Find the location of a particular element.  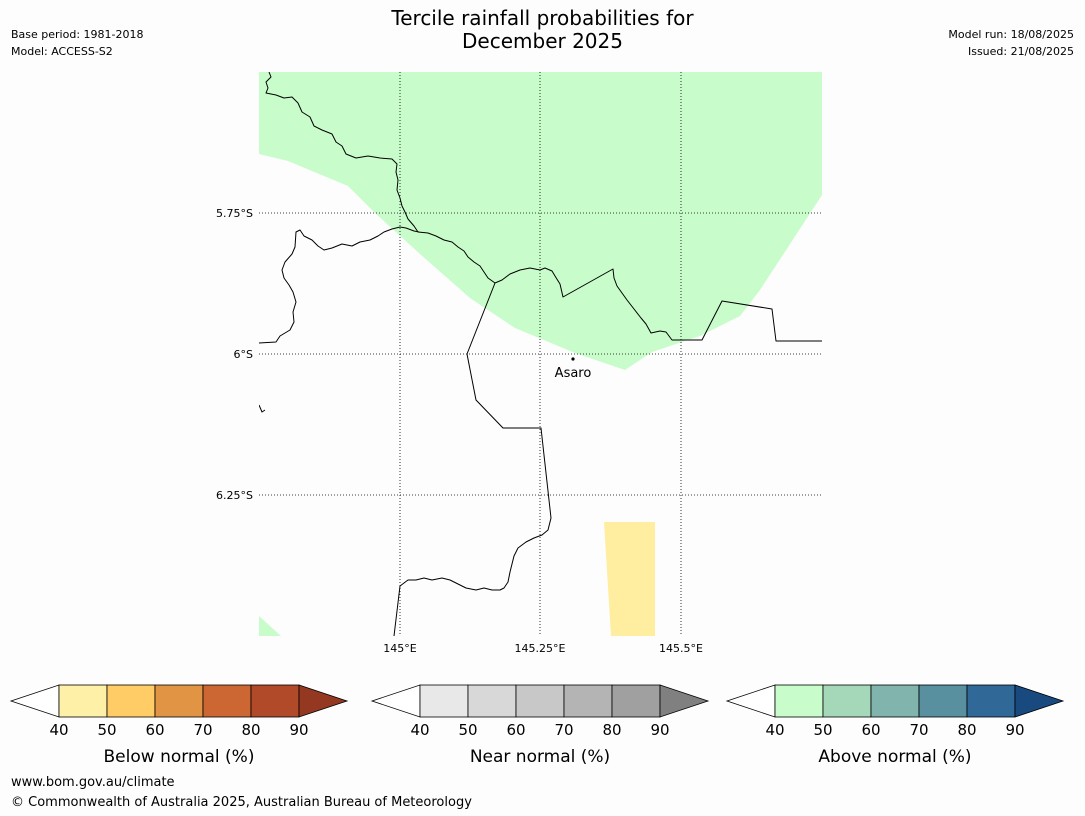

colorbar-near-under-triangle is located at coordinates (395, 701).